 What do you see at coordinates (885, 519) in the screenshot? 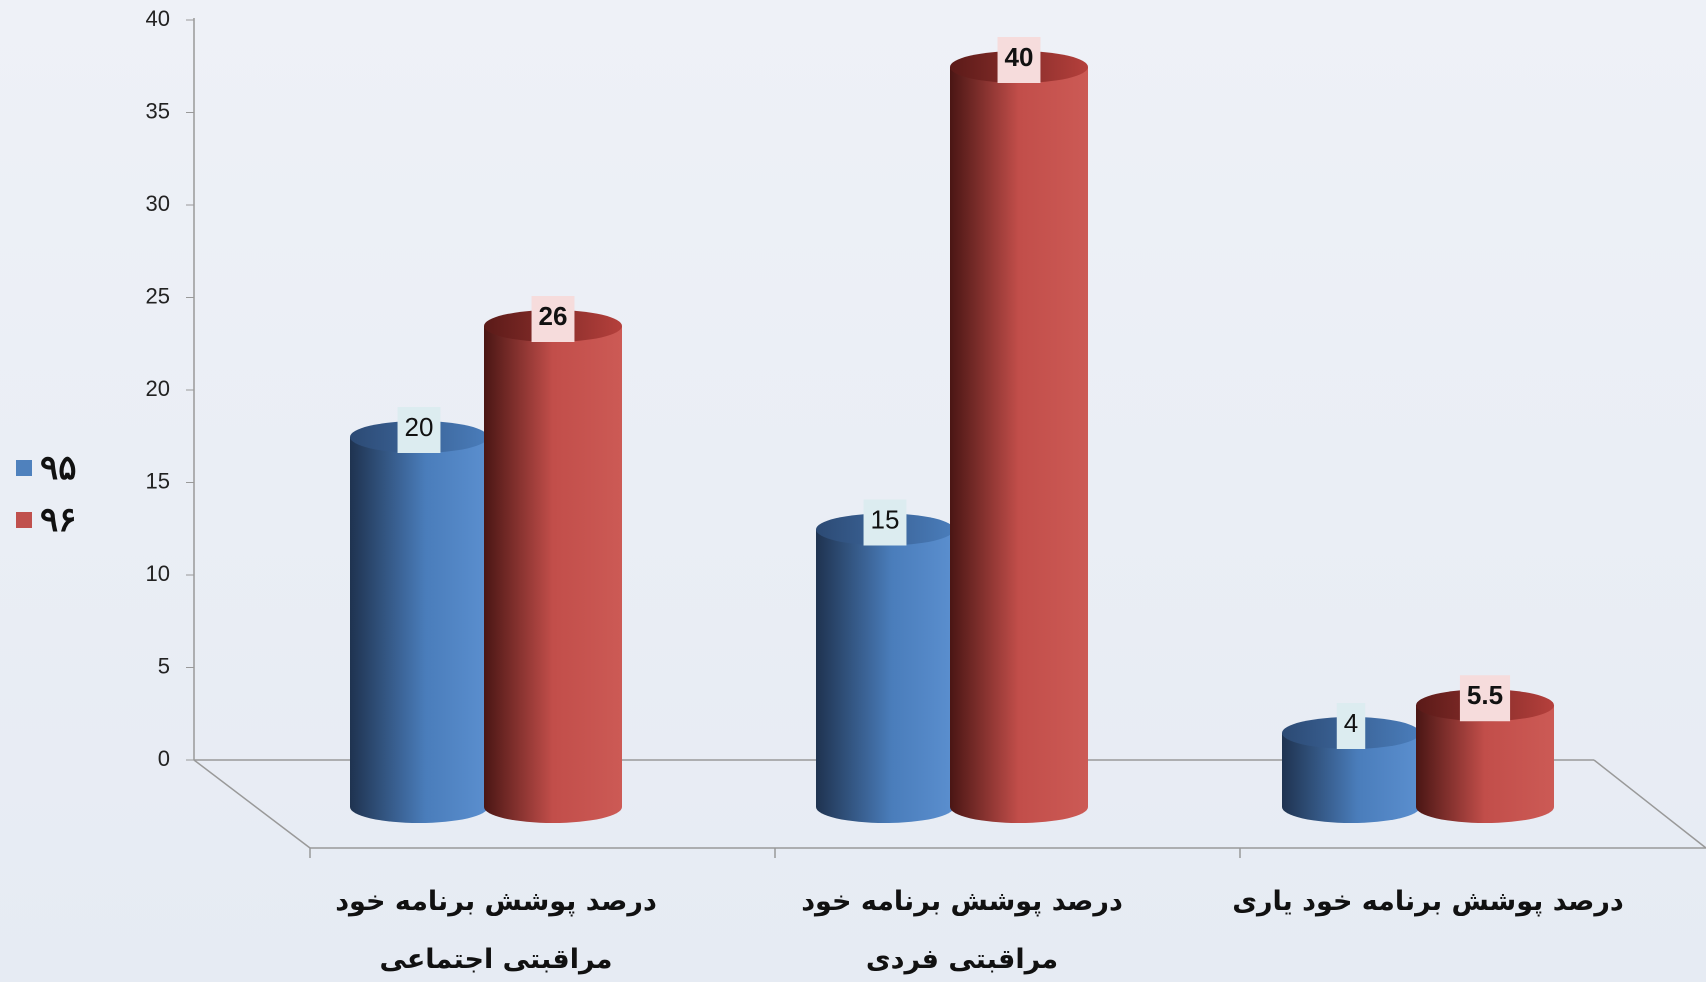
I see `value-label-text: 15` at bounding box center [885, 519].